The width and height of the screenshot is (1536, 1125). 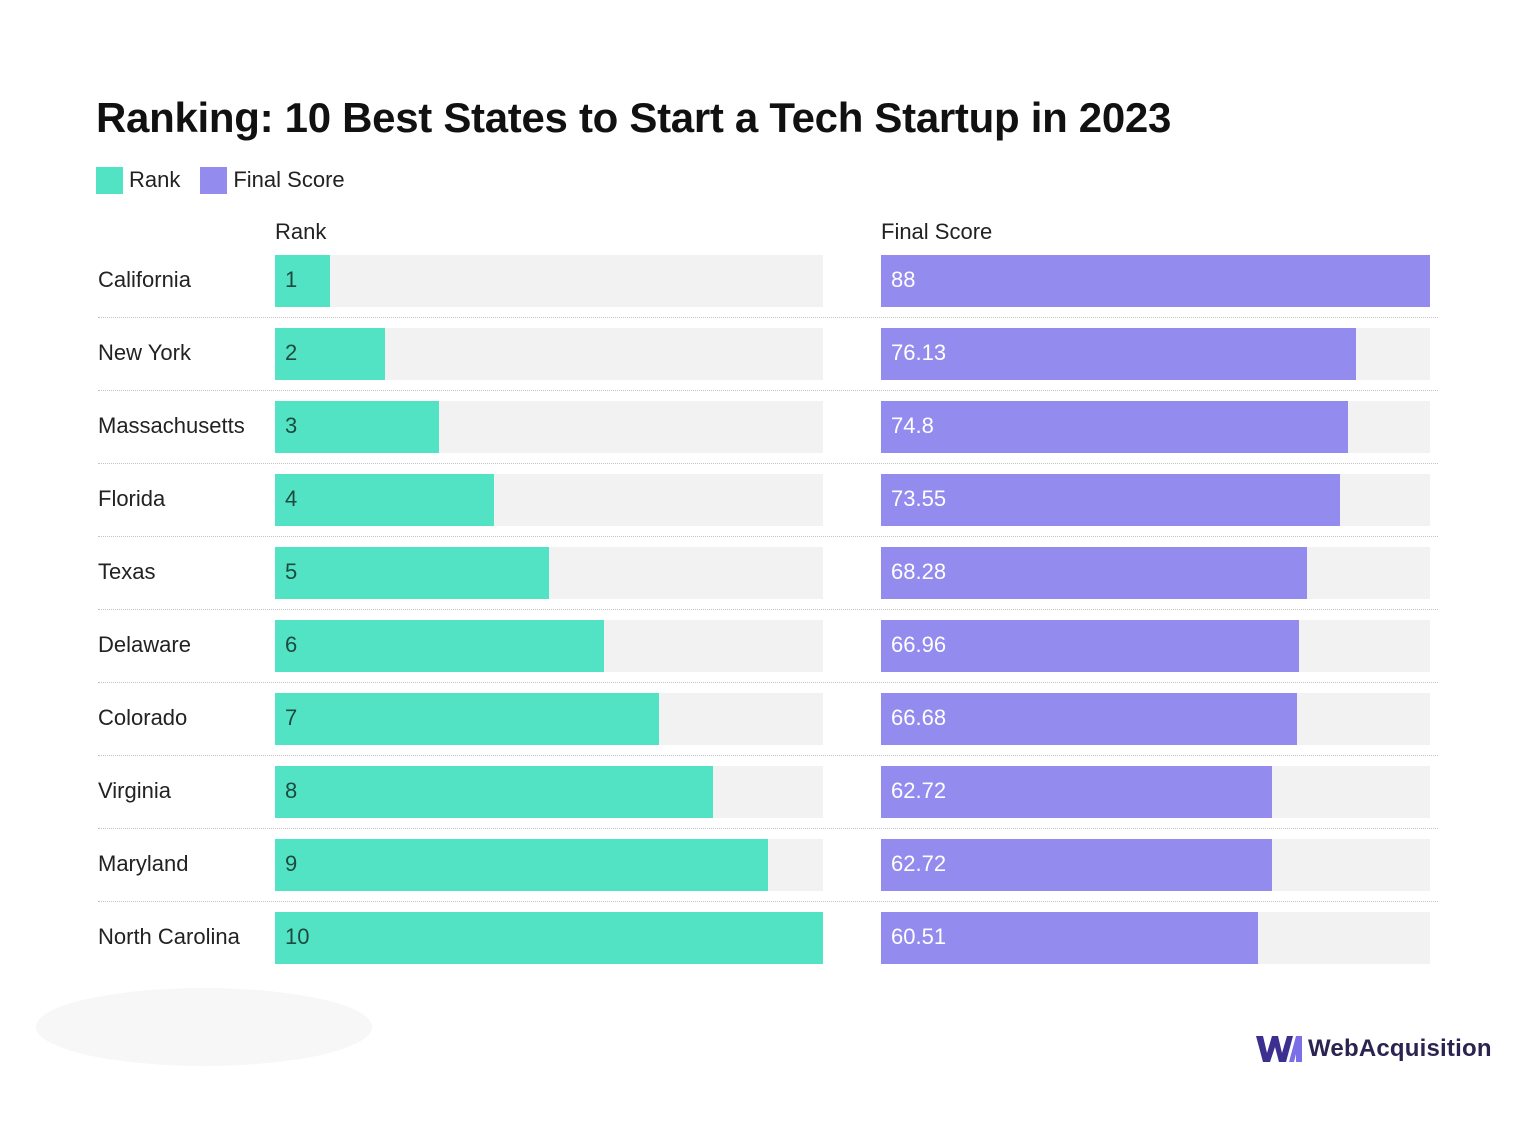 I want to click on score-value-label-maryland: 62.72, so click(x=919, y=863).